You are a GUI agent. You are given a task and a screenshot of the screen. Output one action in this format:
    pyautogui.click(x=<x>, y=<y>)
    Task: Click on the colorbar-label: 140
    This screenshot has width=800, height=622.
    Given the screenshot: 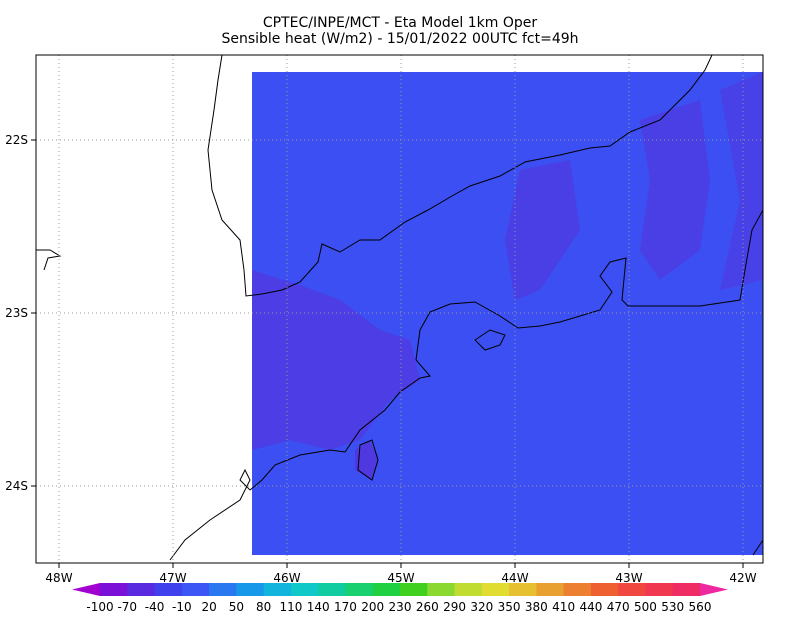 What is the action you would take?
    pyautogui.click(x=318, y=607)
    